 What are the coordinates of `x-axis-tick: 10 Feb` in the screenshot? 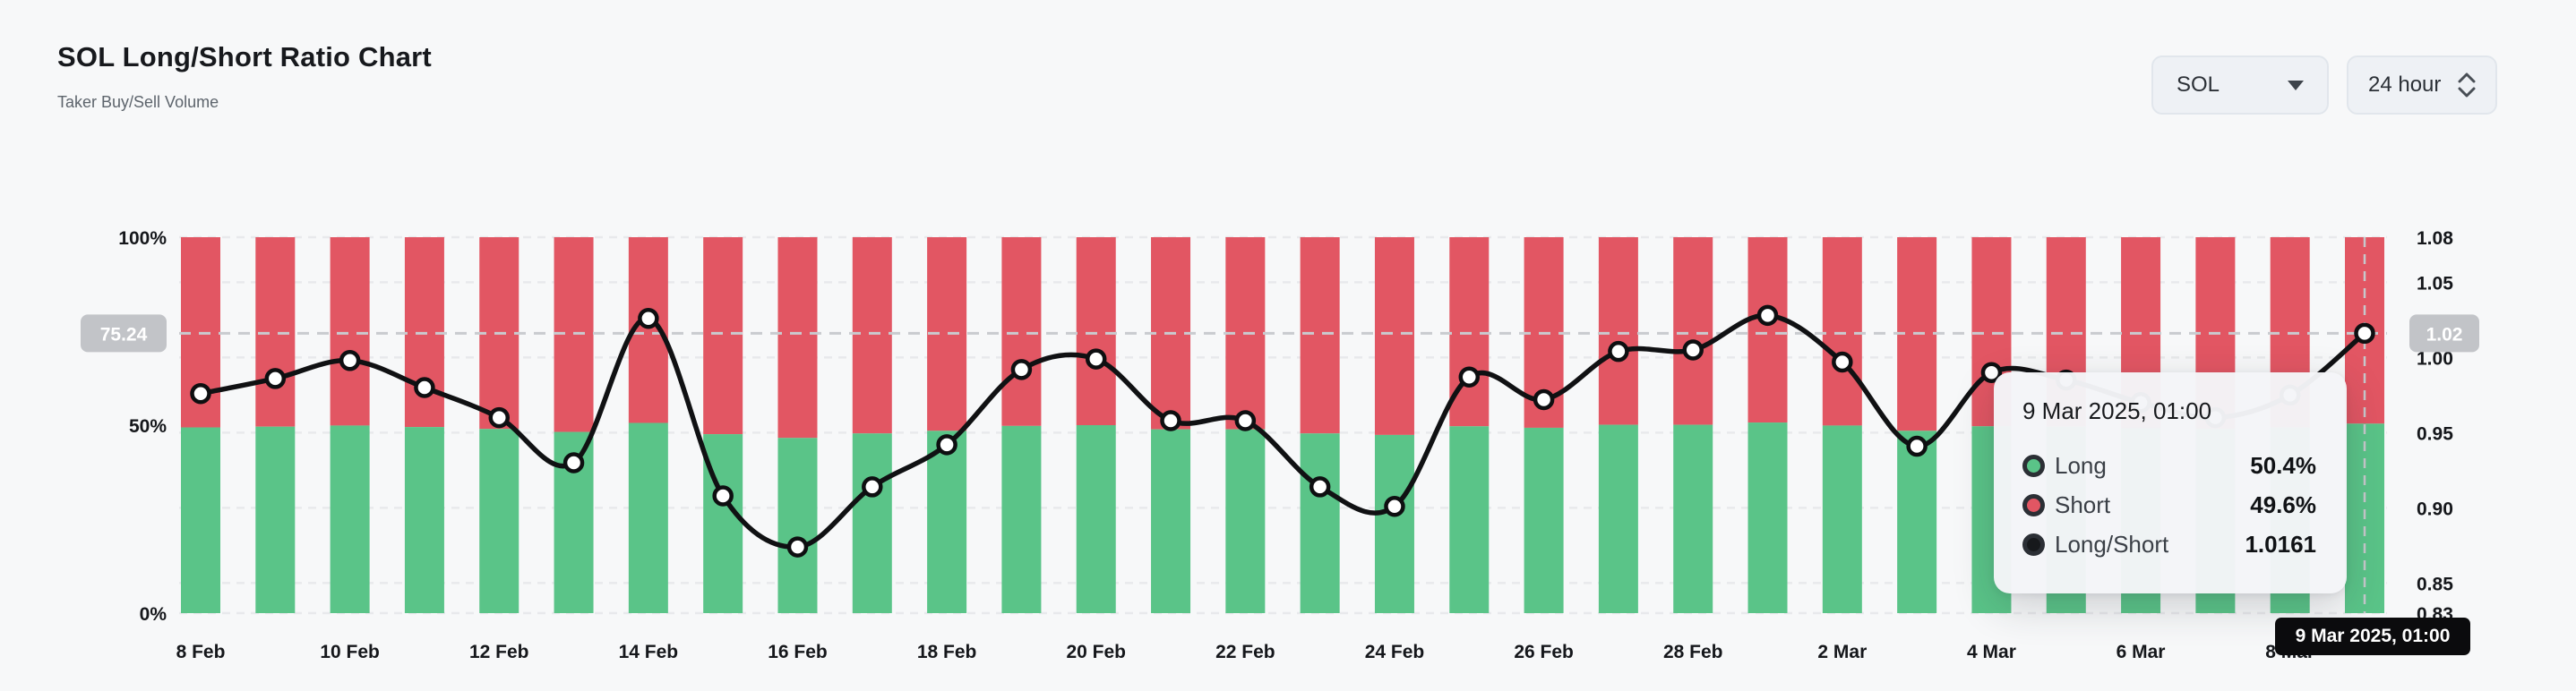 It's located at (350, 652).